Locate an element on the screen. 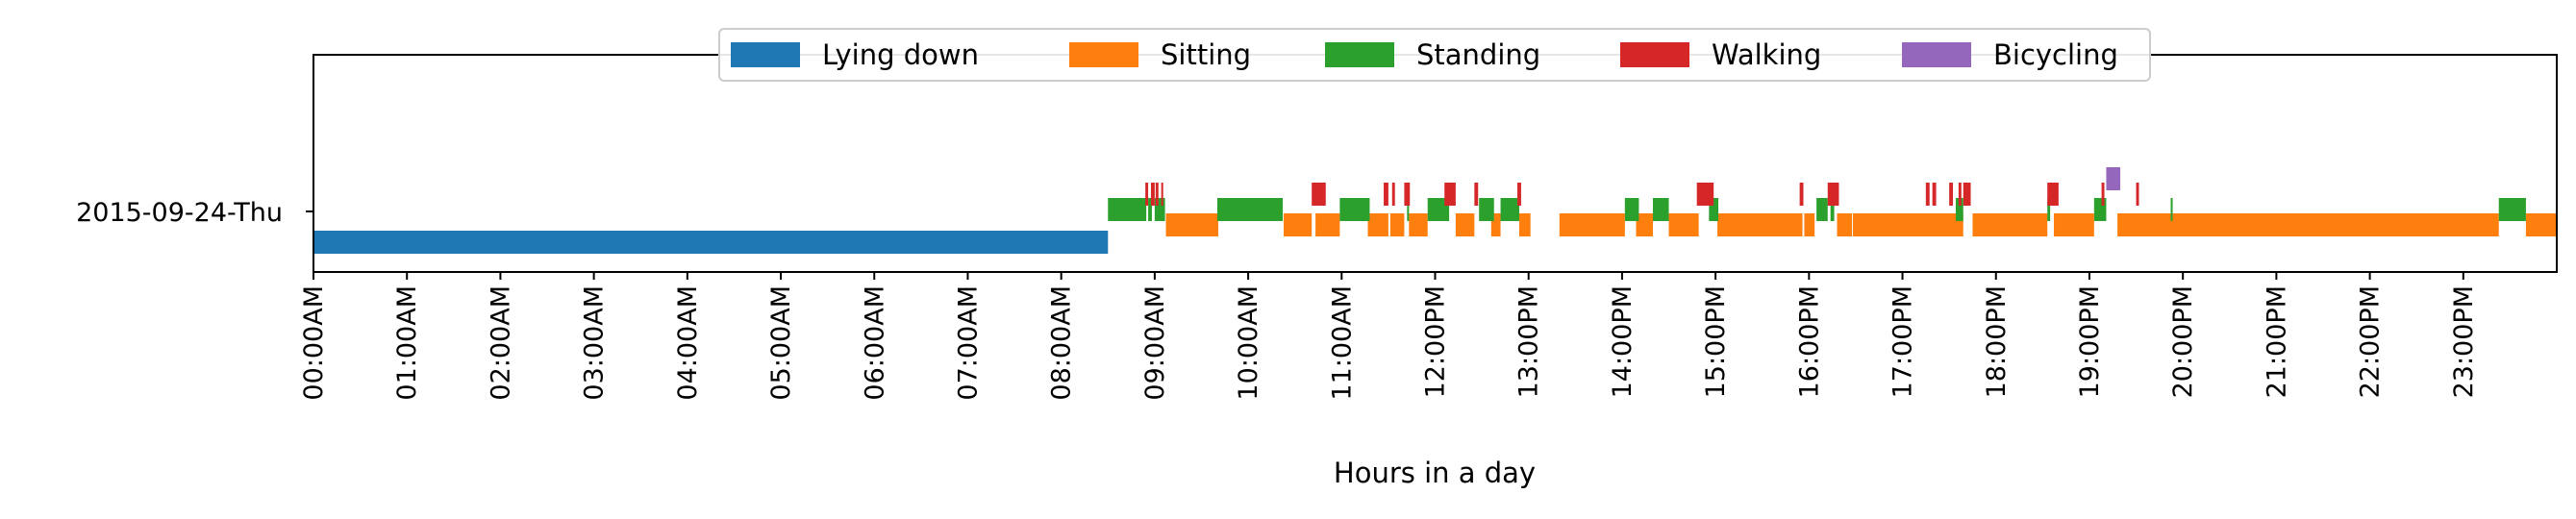  activity-bars is located at coordinates (1435, 210).